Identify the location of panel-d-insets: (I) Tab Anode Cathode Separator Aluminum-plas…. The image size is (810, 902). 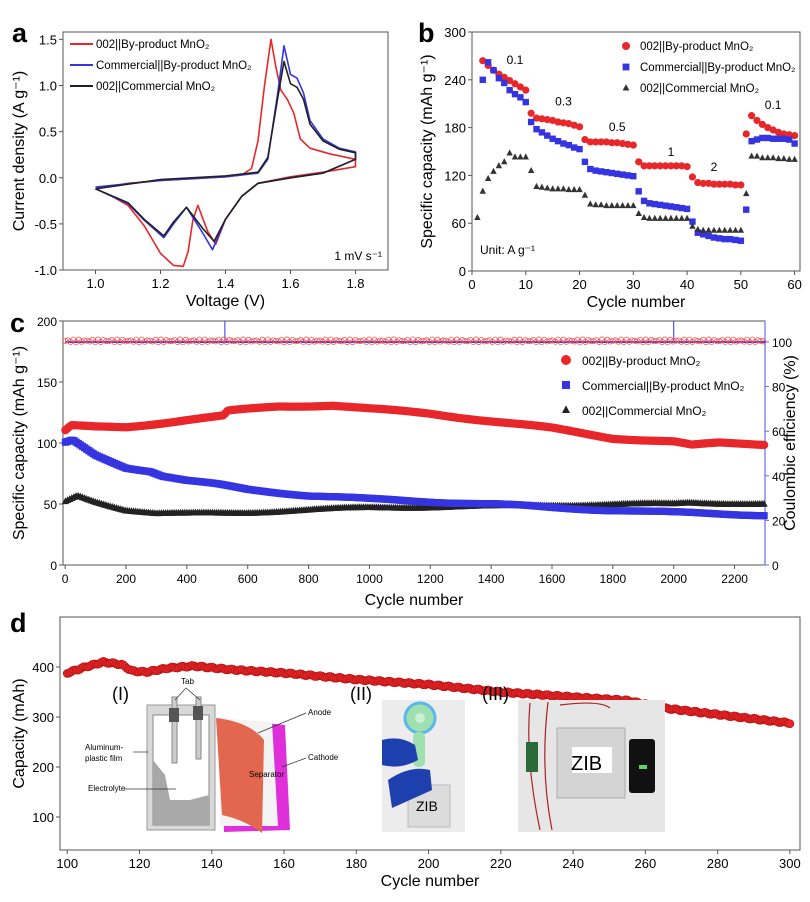
(375, 755).